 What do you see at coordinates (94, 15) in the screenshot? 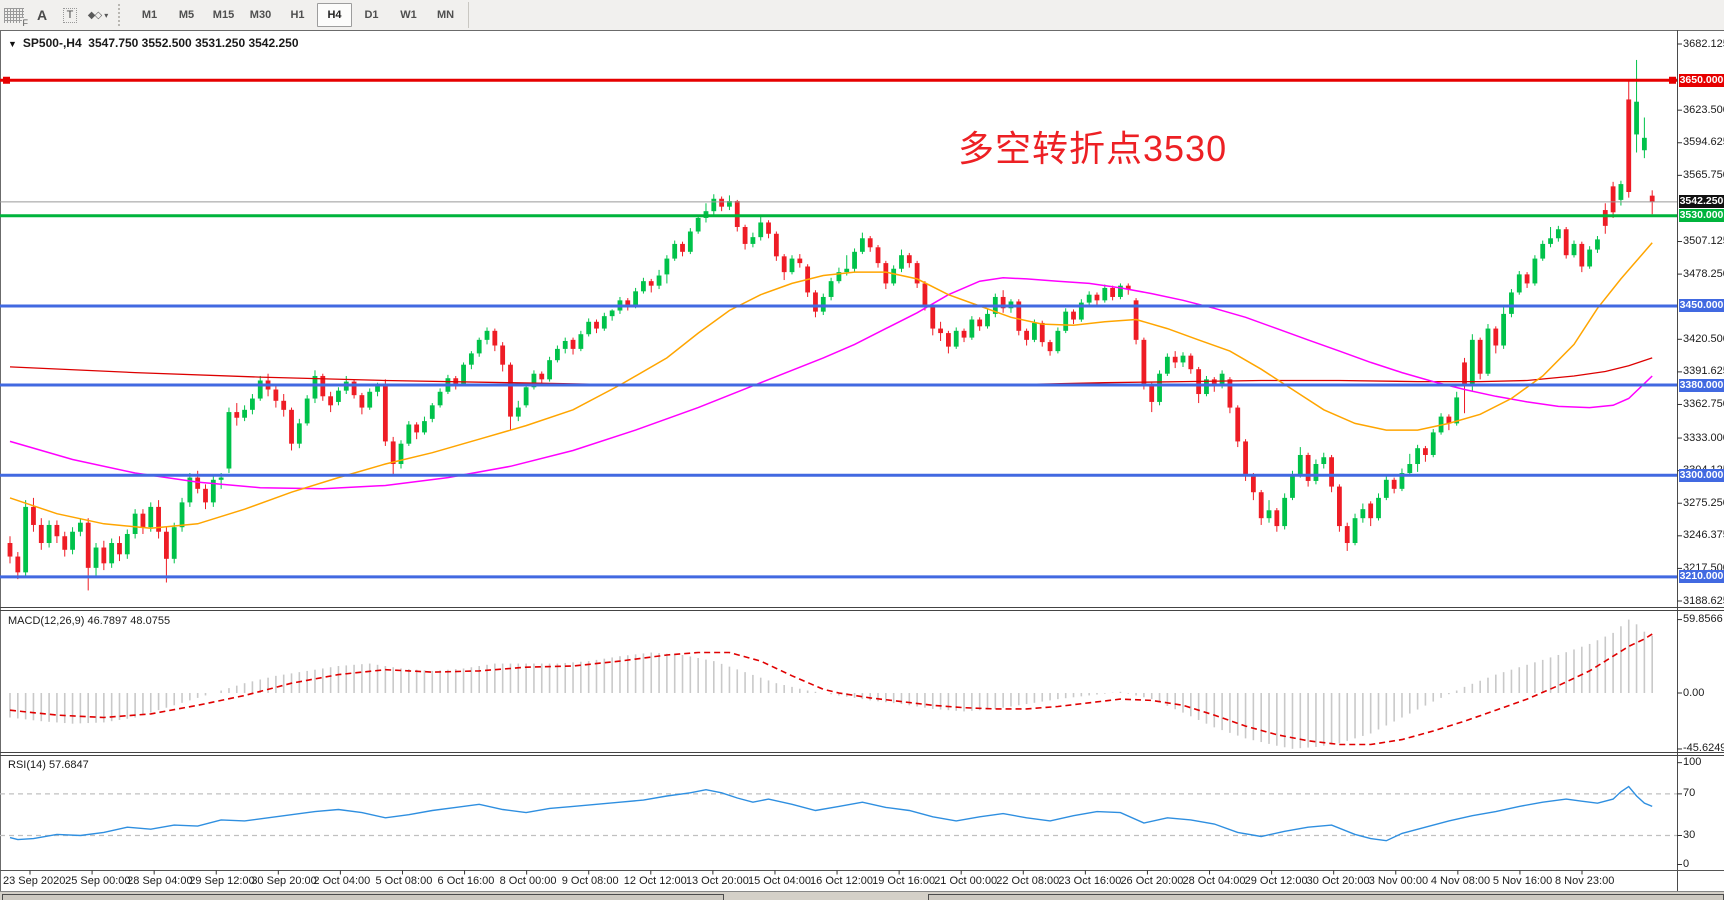
I see `diamonds-icon: ◆◇` at bounding box center [94, 15].